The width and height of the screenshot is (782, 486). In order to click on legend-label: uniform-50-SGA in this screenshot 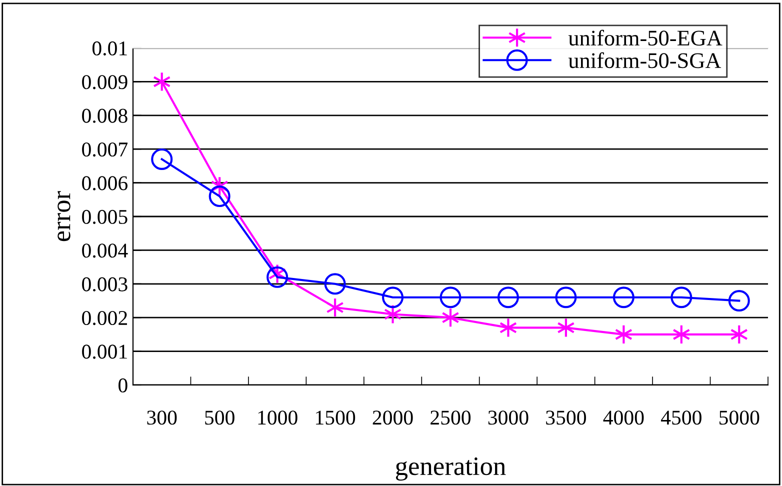, I will do `click(645, 60)`.